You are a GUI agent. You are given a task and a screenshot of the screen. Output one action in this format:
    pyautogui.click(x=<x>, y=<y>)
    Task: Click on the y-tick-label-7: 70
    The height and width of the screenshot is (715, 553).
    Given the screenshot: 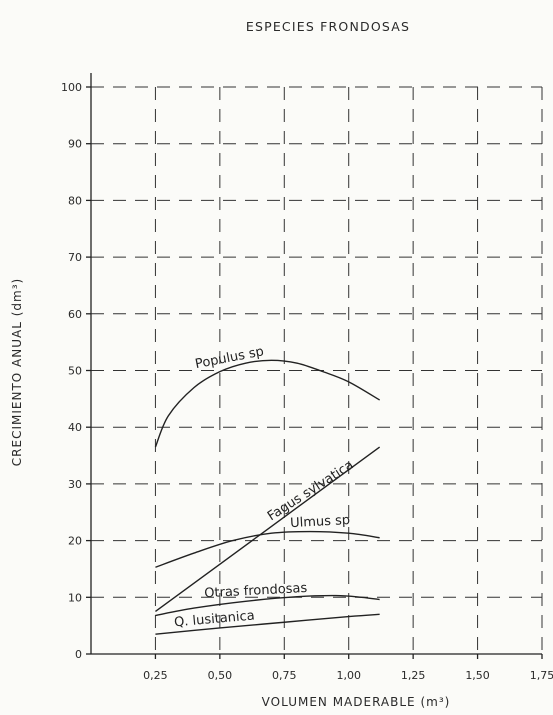 What is the action you would take?
    pyautogui.click(x=75, y=257)
    